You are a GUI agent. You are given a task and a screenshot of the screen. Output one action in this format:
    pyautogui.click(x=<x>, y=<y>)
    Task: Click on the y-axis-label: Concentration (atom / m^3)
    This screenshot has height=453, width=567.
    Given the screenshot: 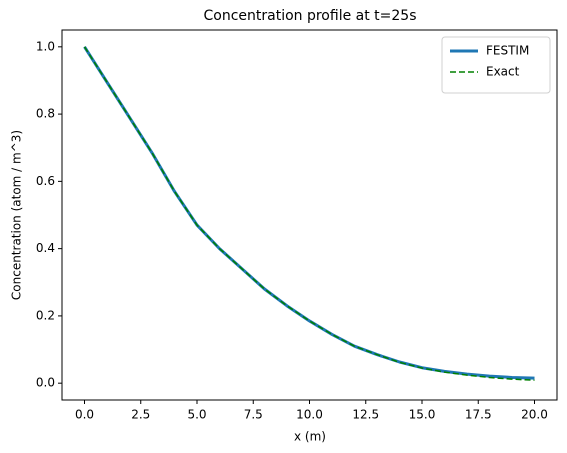 What is the action you would take?
    pyautogui.click(x=17, y=215)
    